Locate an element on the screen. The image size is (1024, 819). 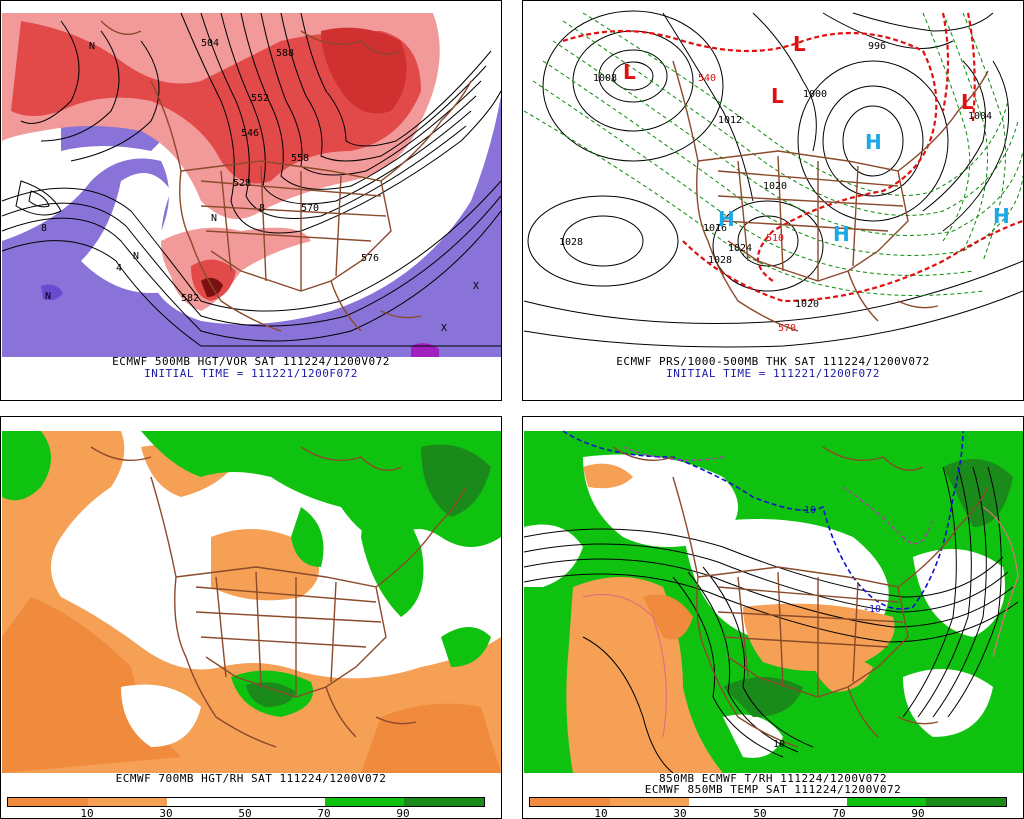
isobar-label: 1000 is located at coordinates (815, 94).